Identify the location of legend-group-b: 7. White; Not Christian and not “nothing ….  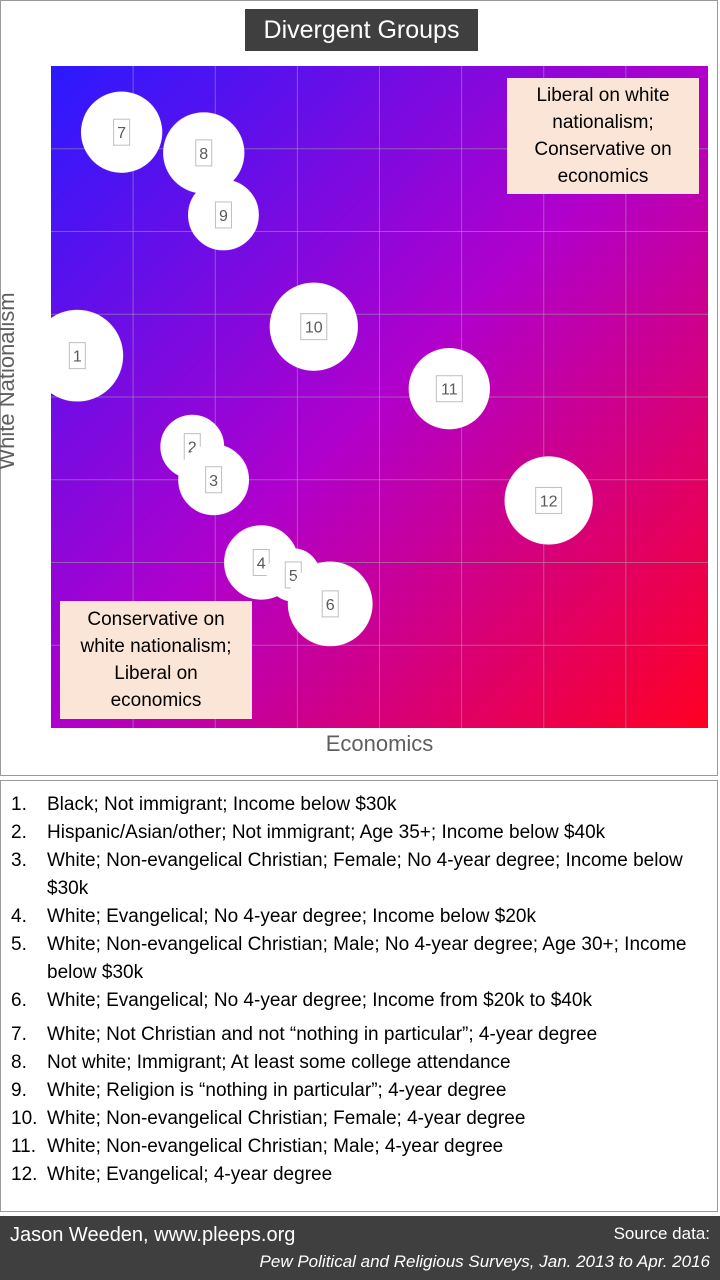
(361, 1105).